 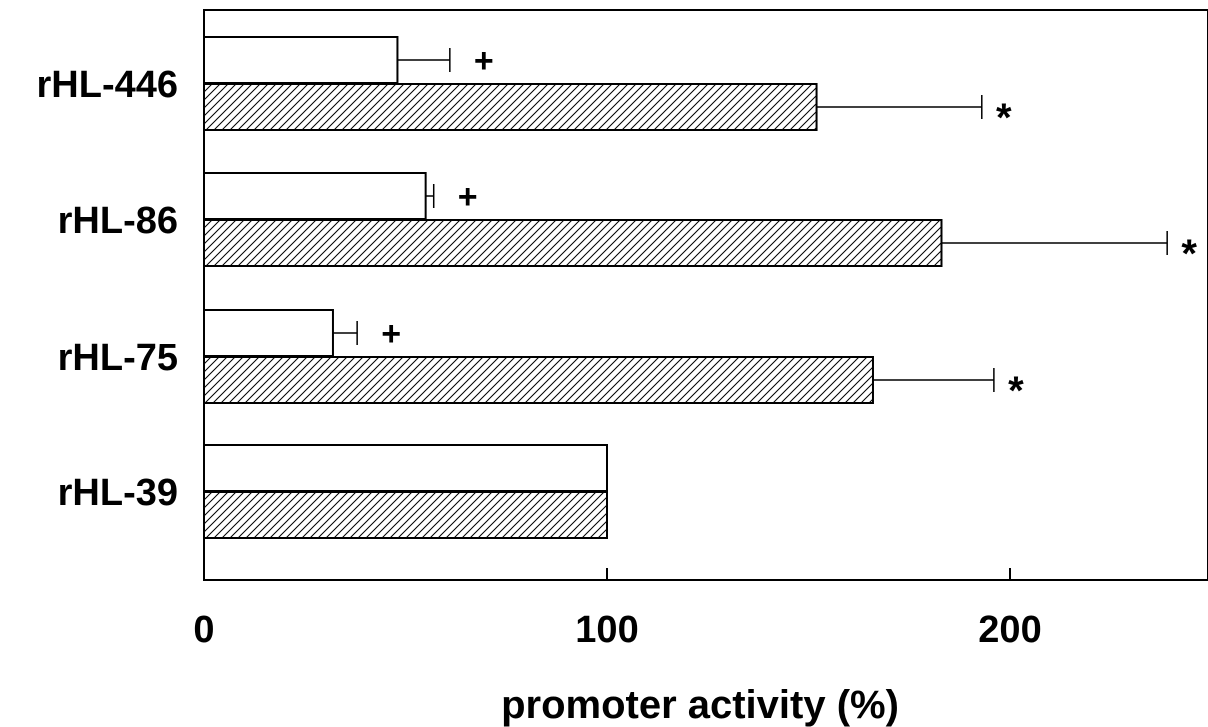 What do you see at coordinates (118, 358) in the screenshot?
I see `category-label: rHL-75` at bounding box center [118, 358].